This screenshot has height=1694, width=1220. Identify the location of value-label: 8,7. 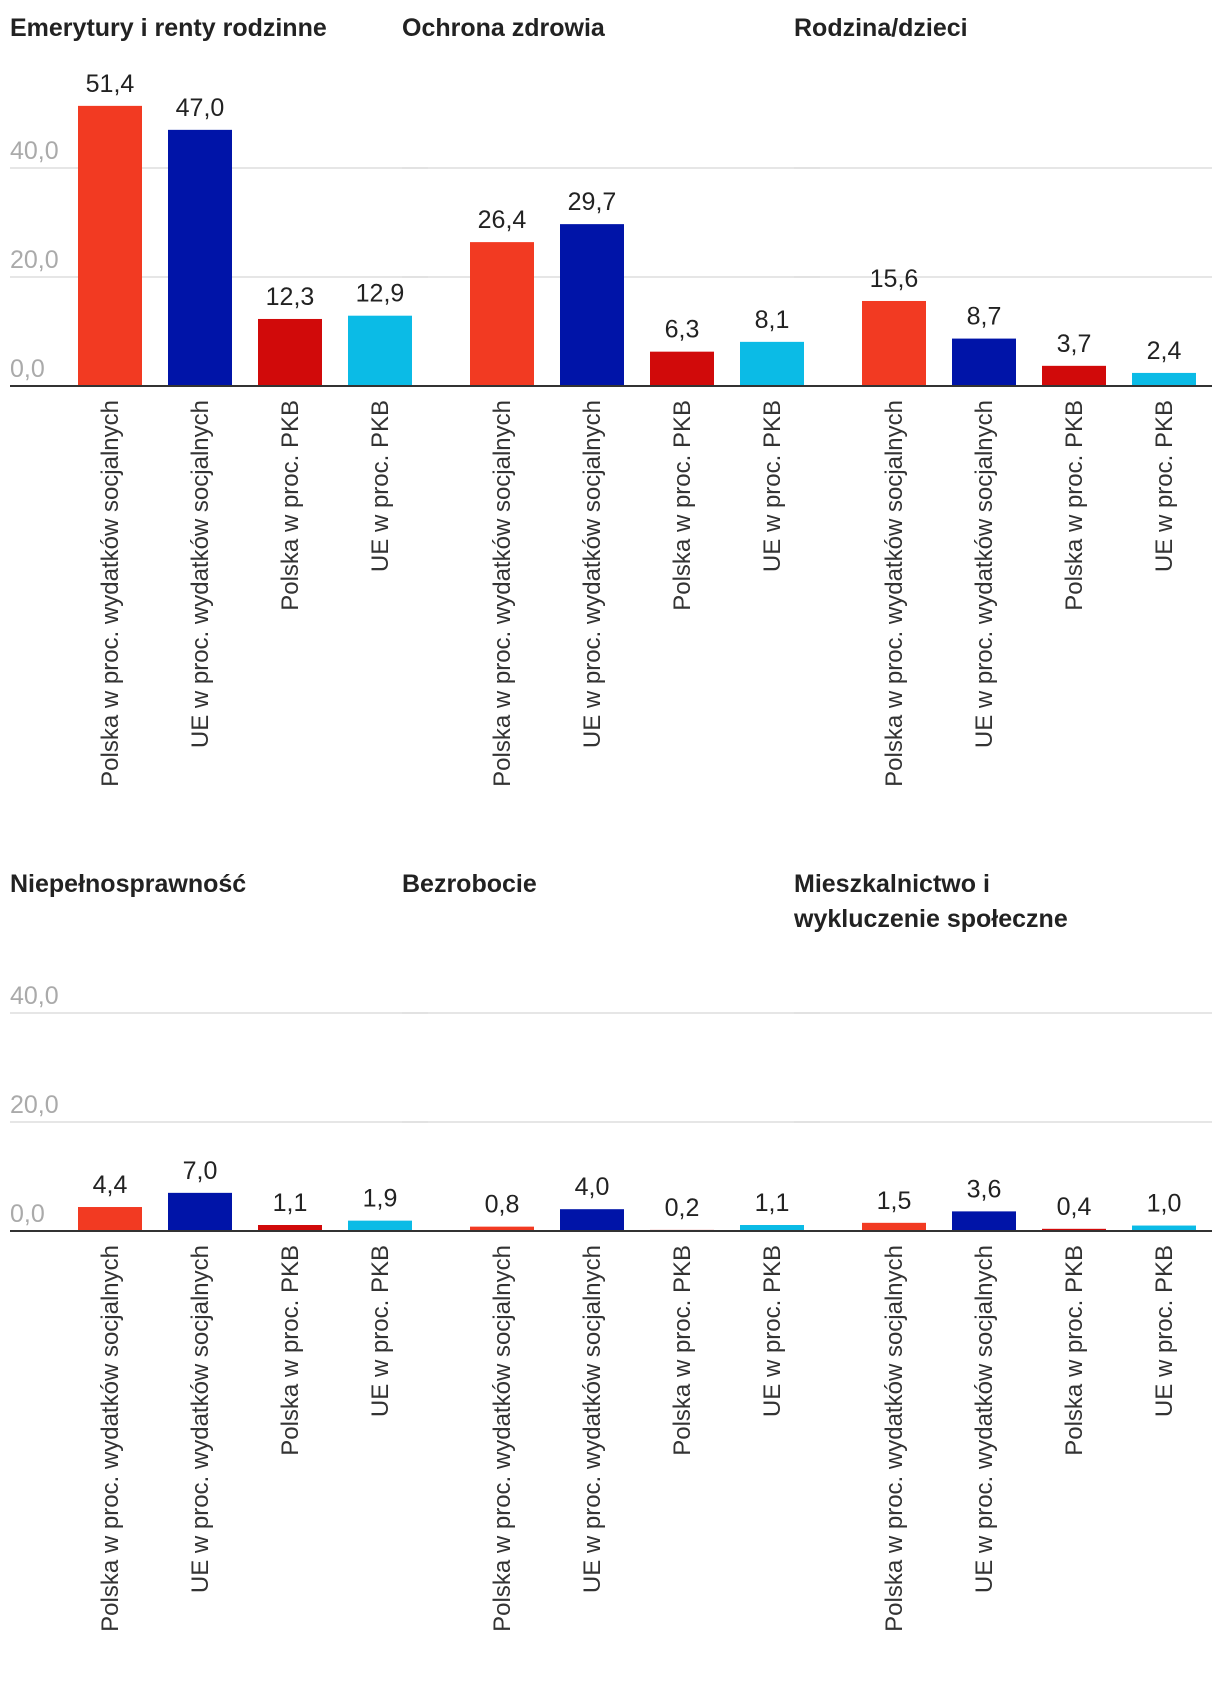
(984, 317).